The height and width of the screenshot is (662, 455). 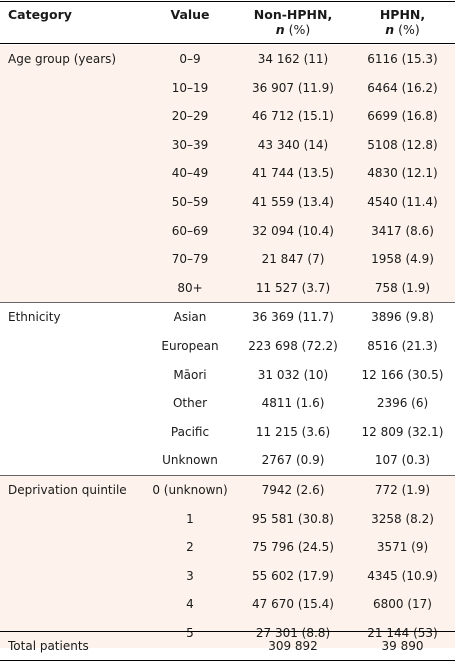 I want to click on row-hphn: 4345 (10.9), so click(x=402, y=575).